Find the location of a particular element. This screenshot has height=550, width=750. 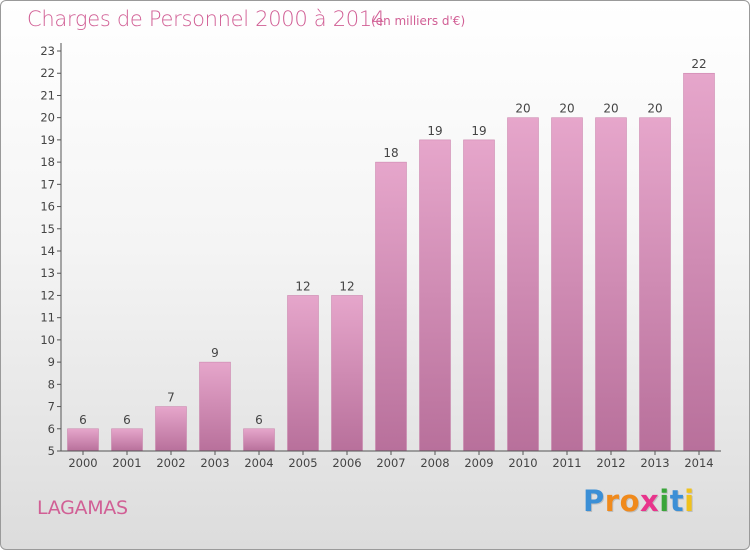

y-tick-label: 13 is located at coordinates (47, 273).